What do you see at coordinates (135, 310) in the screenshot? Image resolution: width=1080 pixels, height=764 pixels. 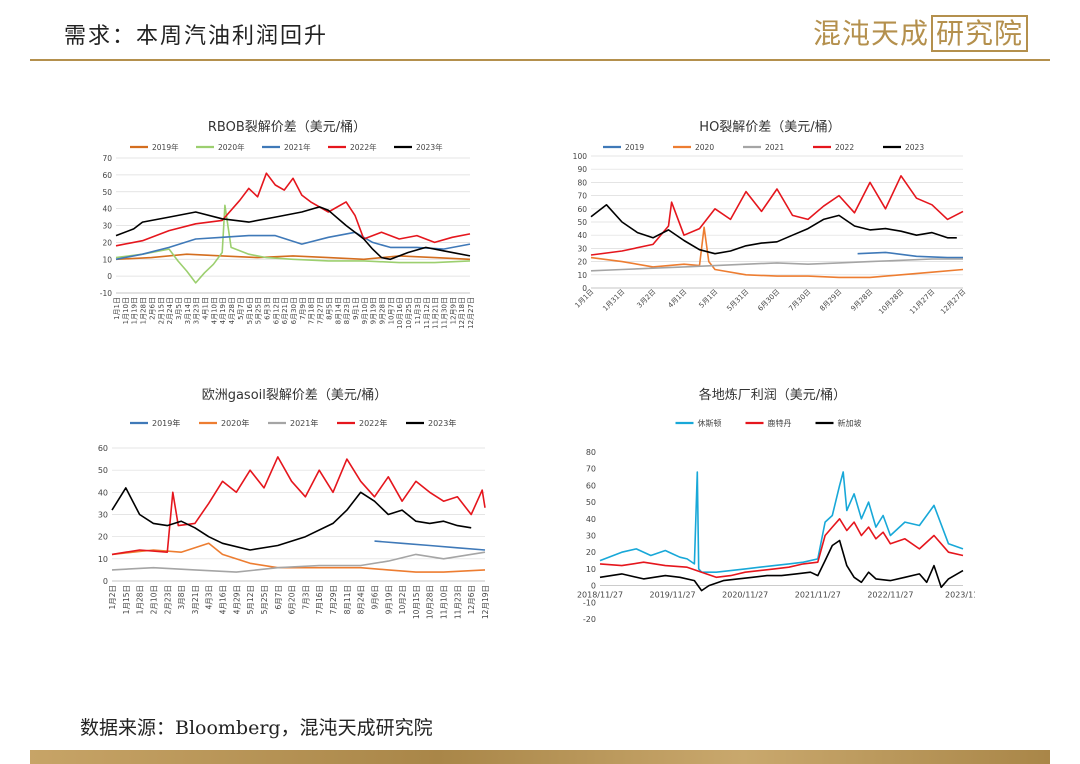 I see `x-tick-label: 1月19日` at bounding box center [135, 310].